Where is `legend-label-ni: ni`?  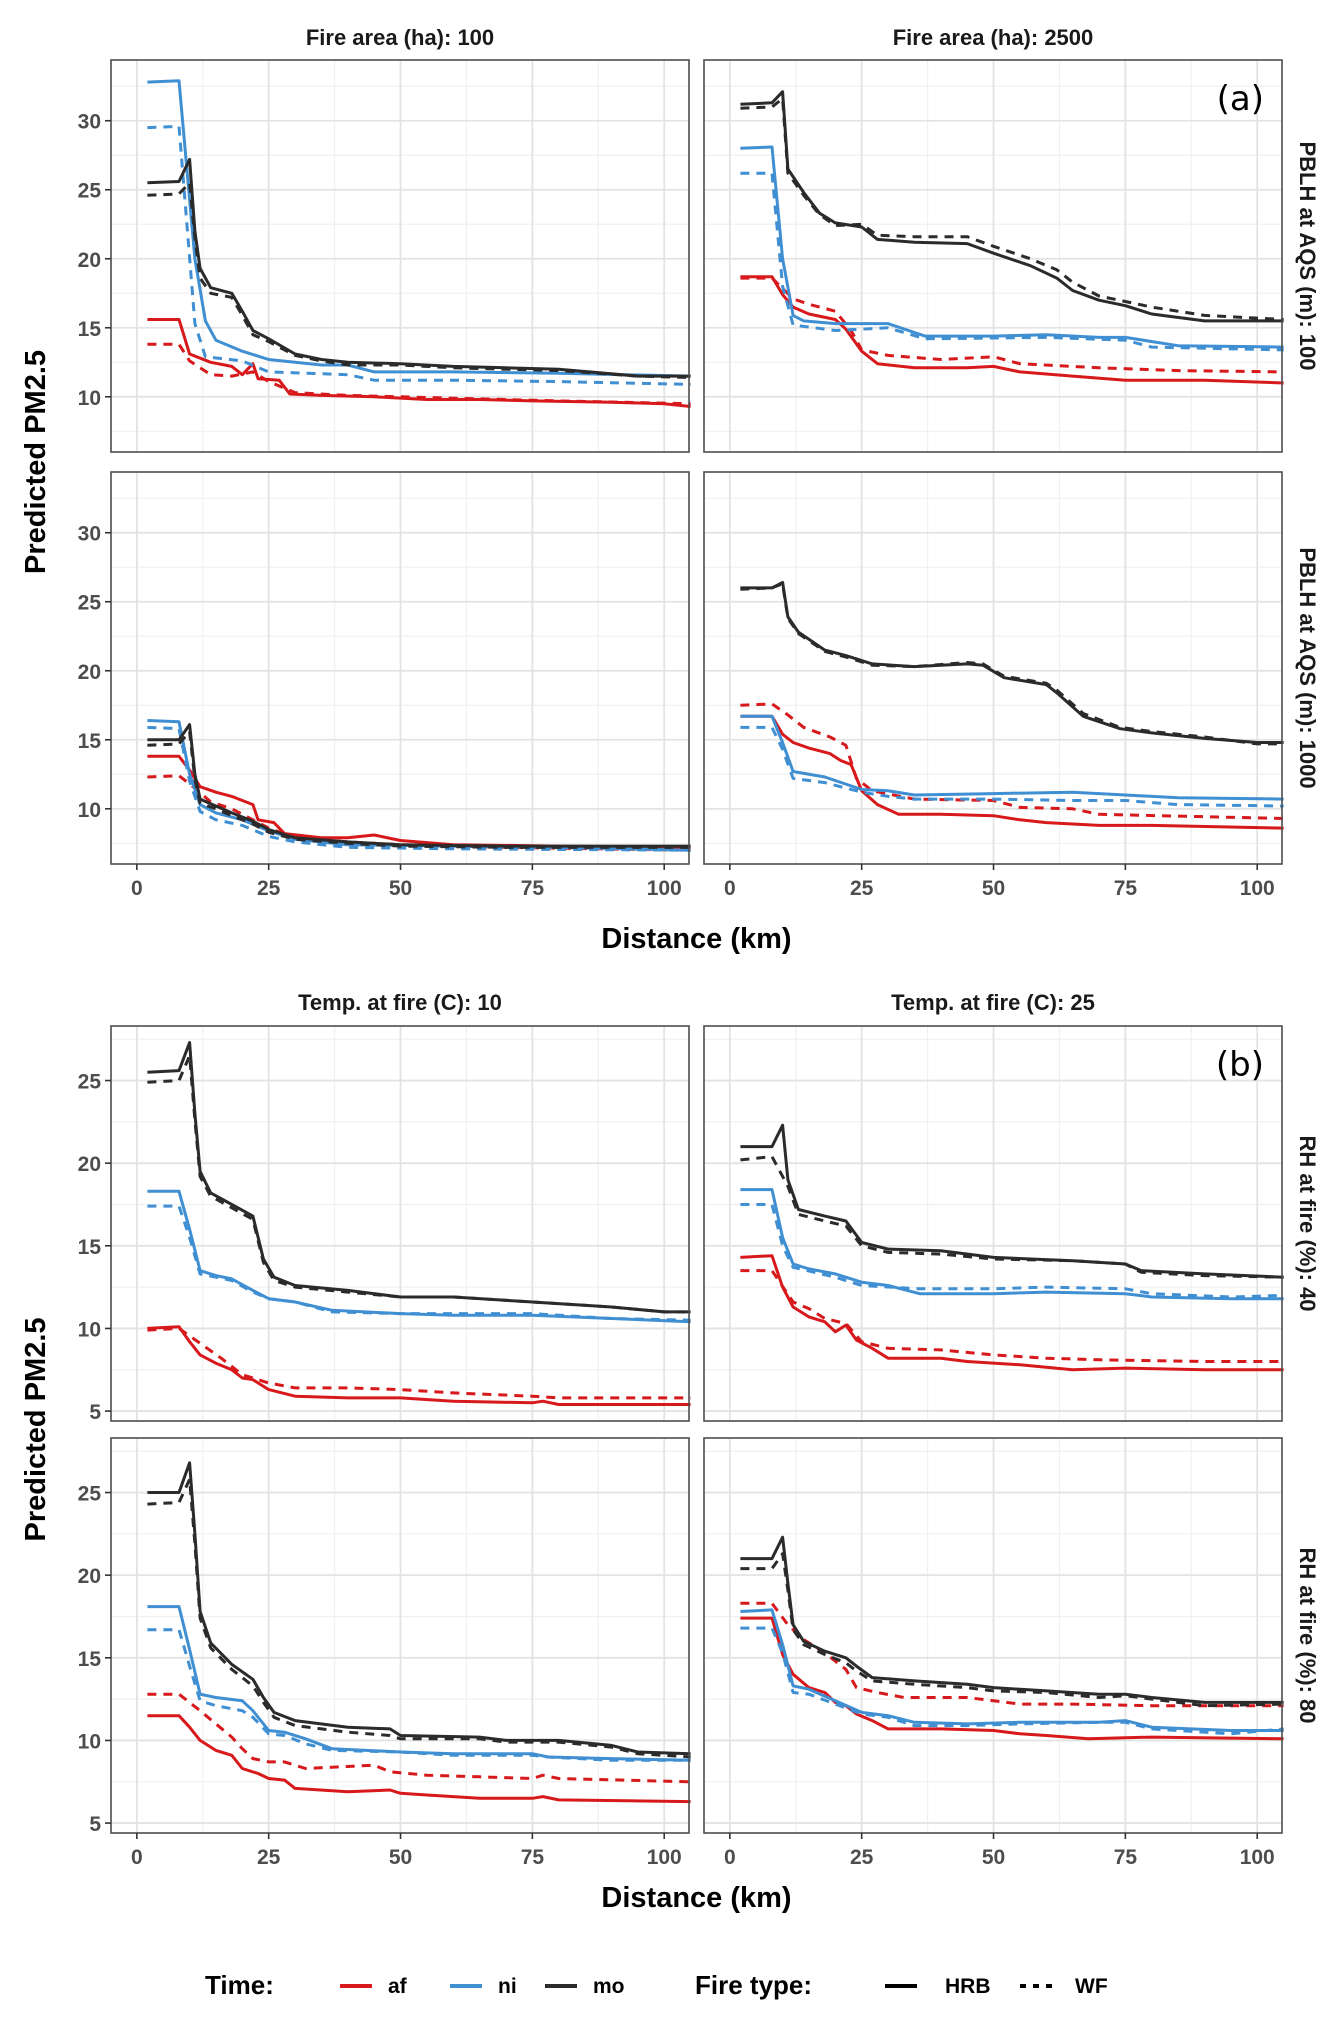 legend-label-ni: ni is located at coordinates (507, 1986).